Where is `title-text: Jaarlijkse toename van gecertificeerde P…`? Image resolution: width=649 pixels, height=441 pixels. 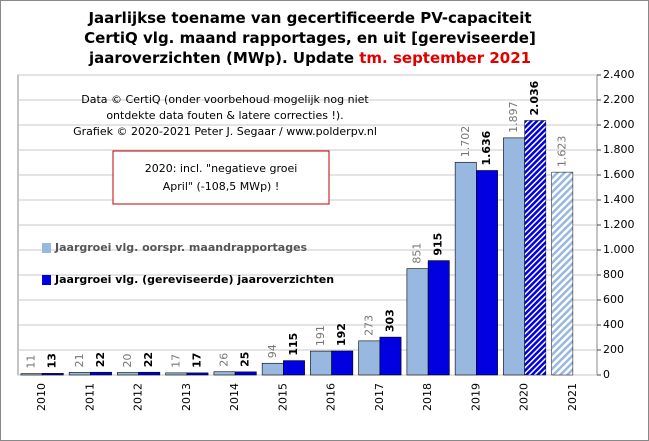
title-text: Jaarlijkse toename van gecertificeerde P… is located at coordinates (309, 18).